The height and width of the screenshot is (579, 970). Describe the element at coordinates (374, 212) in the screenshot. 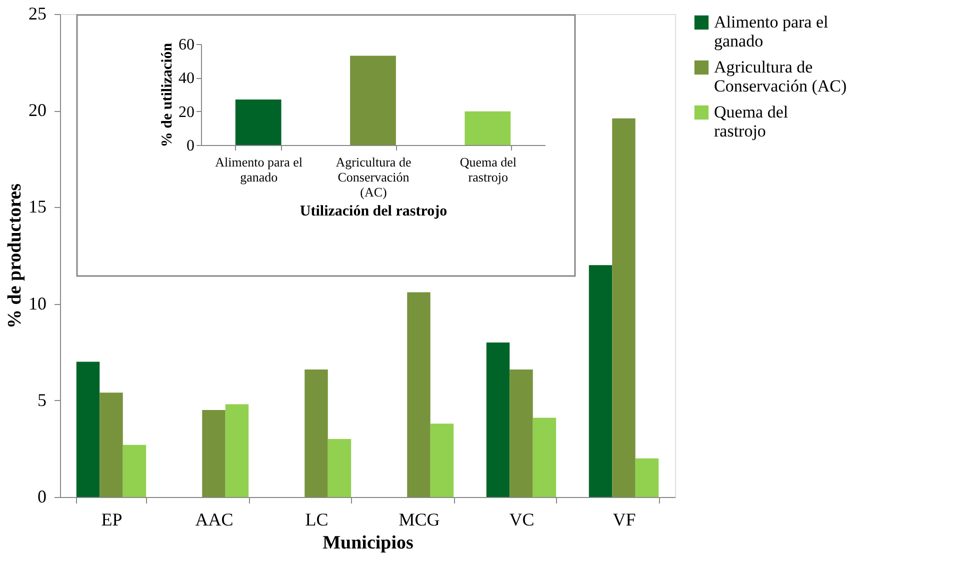

I see `x-axis-title: Utilización del rastrojo` at that location.